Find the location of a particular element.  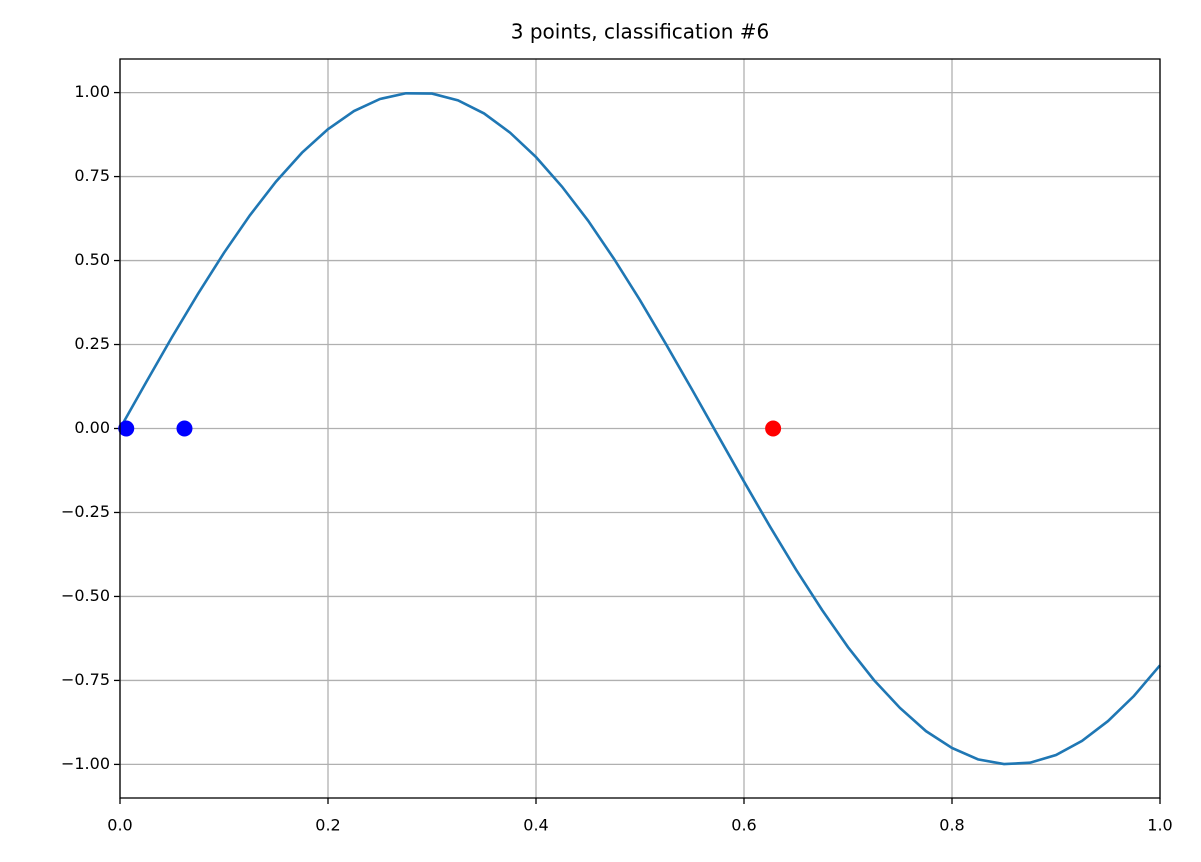

x-tick-label: 0.0 is located at coordinates (119, 825).